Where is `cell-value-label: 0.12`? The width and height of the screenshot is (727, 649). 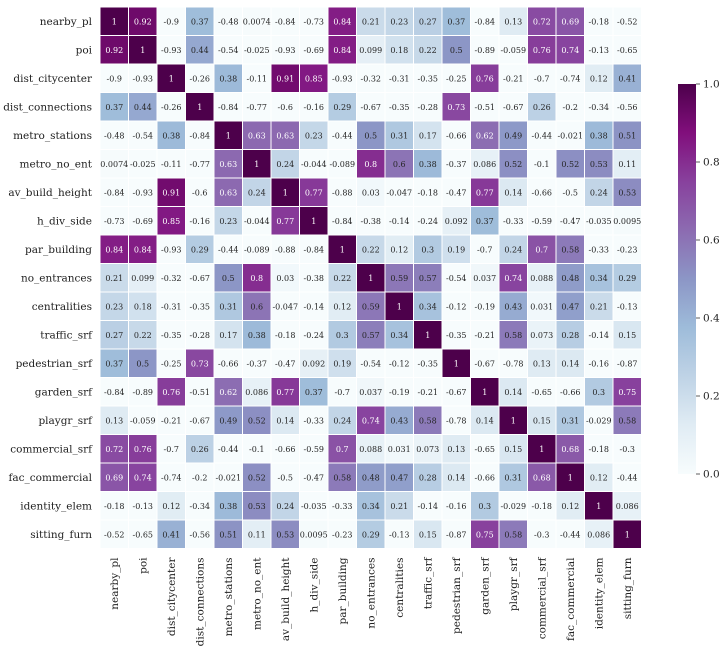
cell-value-label: 0.12 is located at coordinates (599, 78).